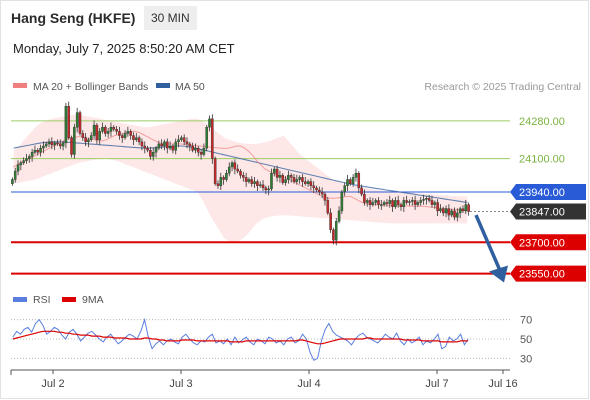 The height and width of the screenshot is (400, 590). I want to click on ma50-line, so click(240, 172).